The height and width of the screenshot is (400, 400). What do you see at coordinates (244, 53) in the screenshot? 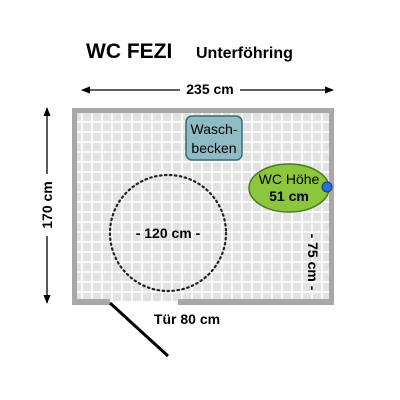
I see `location-subtitle: Unterföhring` at bounding box center [244, 53].